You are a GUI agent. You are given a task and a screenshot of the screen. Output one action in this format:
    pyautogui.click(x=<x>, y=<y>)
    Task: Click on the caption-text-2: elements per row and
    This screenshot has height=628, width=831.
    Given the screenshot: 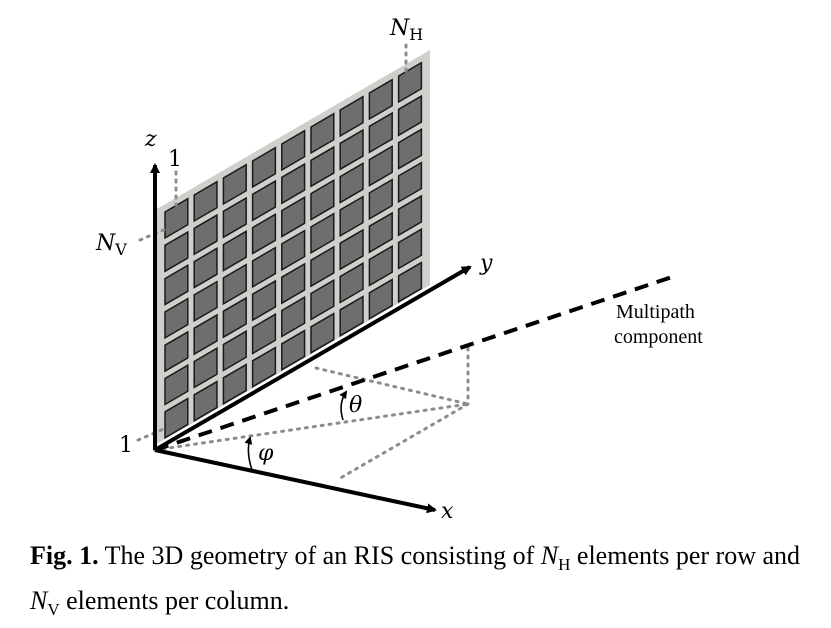 What is the action you would take?
    pyautogui.click(x=685, y=555)
    